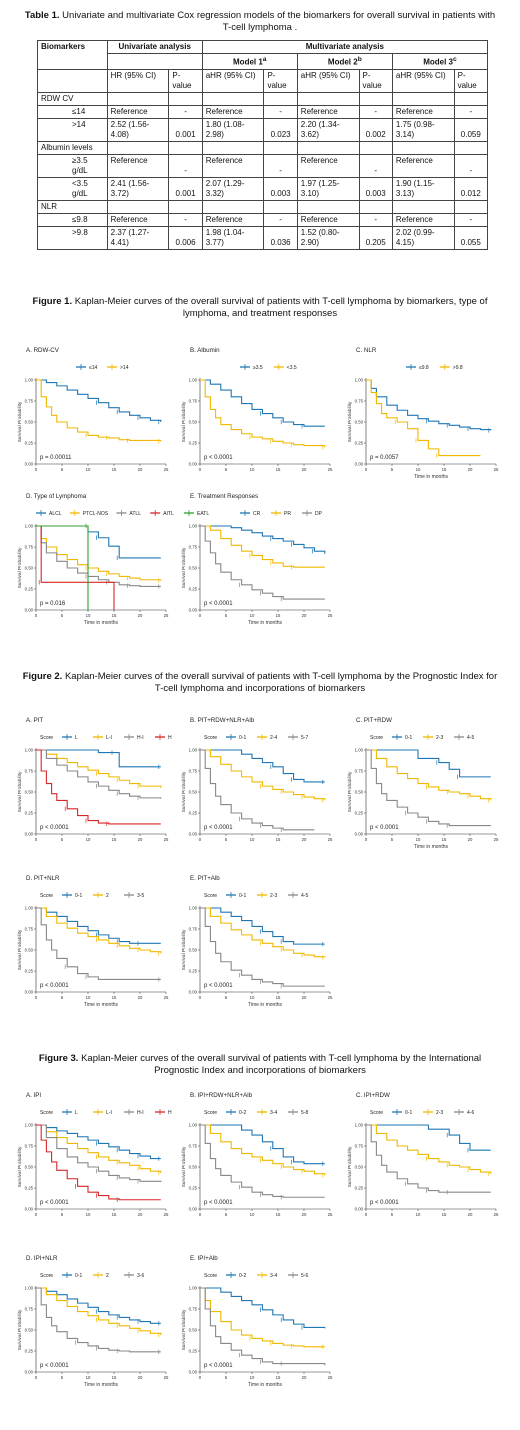 Image resolution: width=520 pixels, height=1430 pixels. I want to click on p-cell: 0.036, so click(280, 237).